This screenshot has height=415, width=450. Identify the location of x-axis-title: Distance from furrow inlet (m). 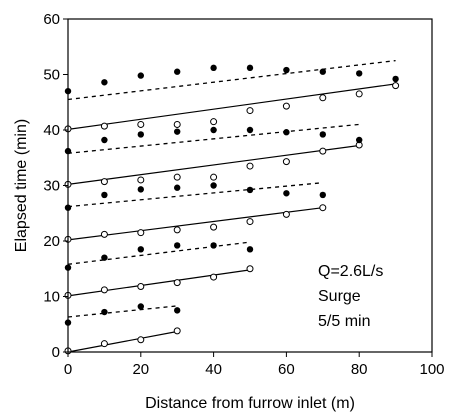
(250, 403).